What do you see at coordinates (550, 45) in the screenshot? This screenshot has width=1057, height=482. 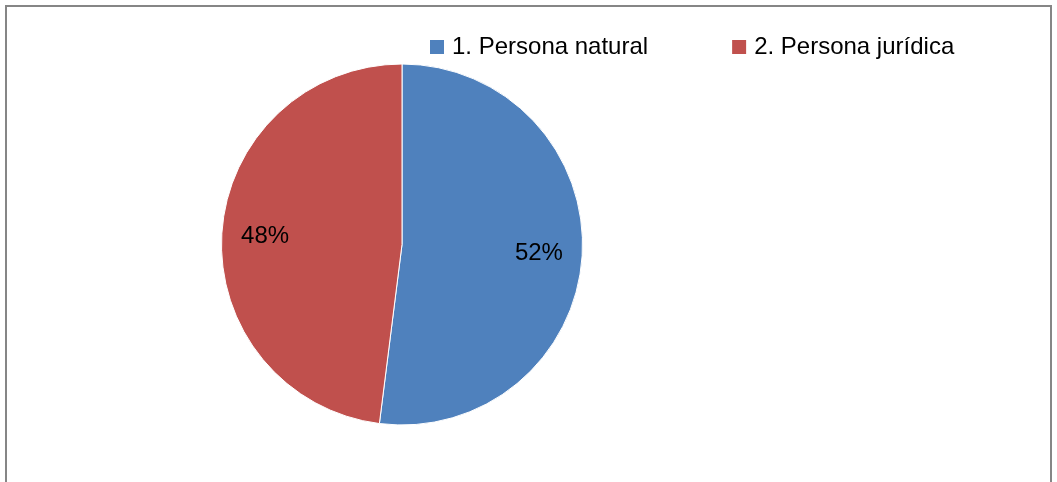 I see `legend-label: 1. Persona natural` at bounding box center [550, 45].